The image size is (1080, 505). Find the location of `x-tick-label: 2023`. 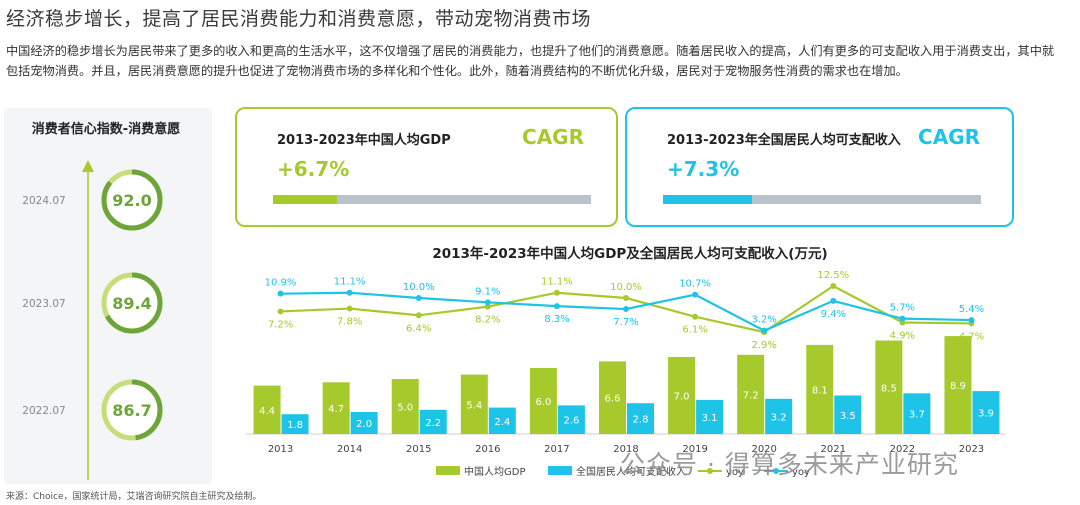

x-tick-label: 2023 is located at coordinates (971, 449).